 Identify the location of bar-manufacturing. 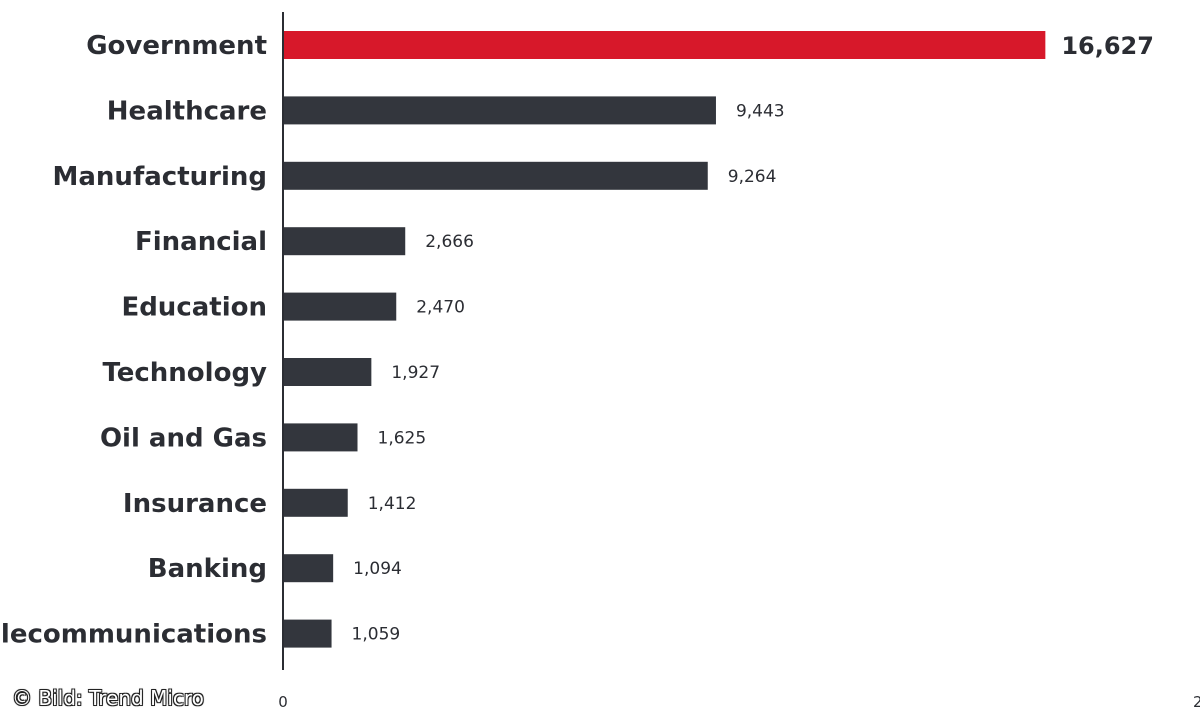
(495, 175).